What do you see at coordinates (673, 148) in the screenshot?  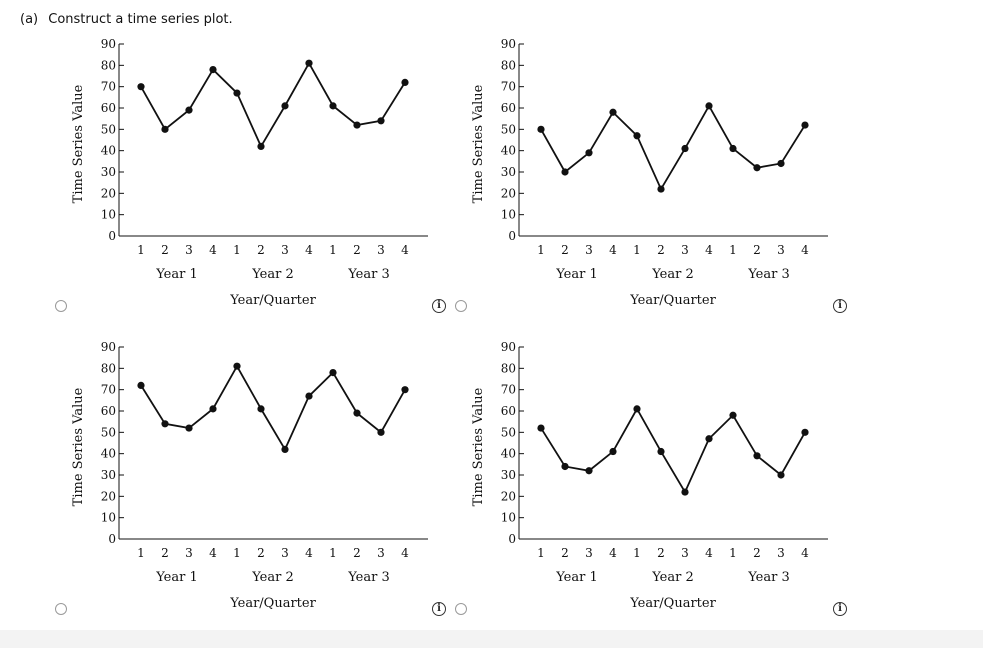 I see `series-line` at bounding box center [673, 148].